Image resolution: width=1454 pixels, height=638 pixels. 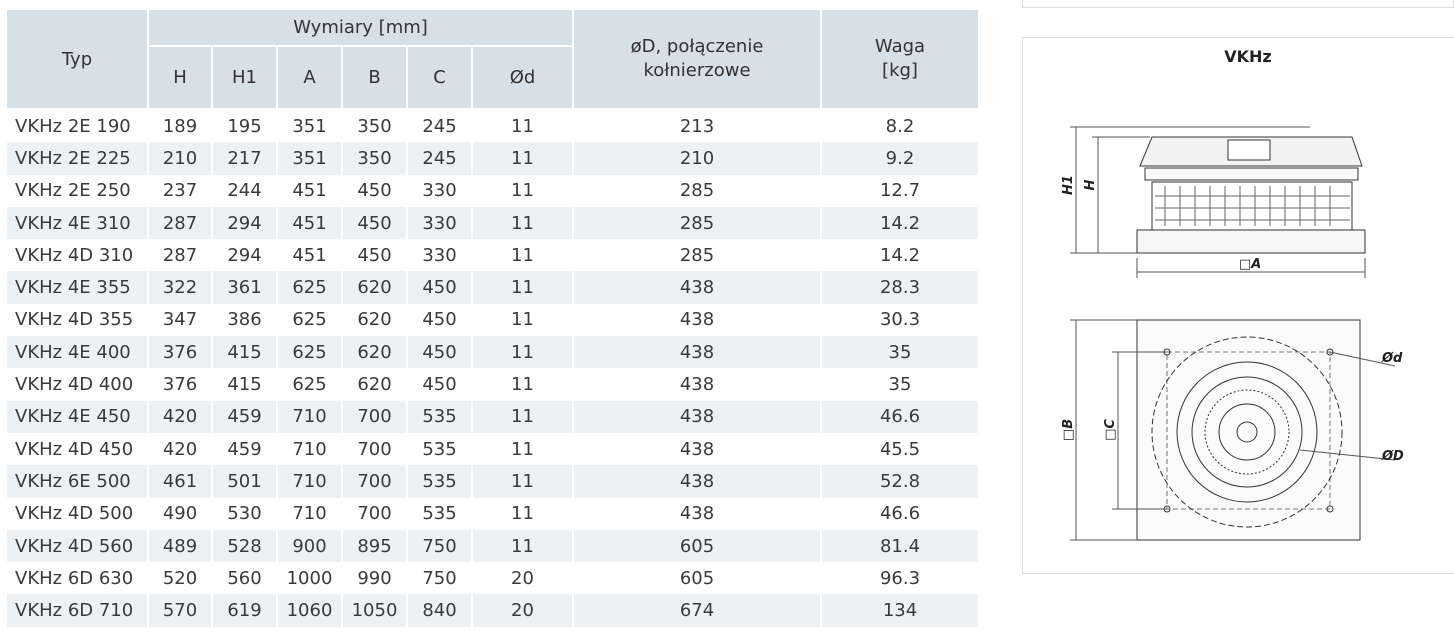 I want to click on value-cell: 376, so click(x=180, y=384).